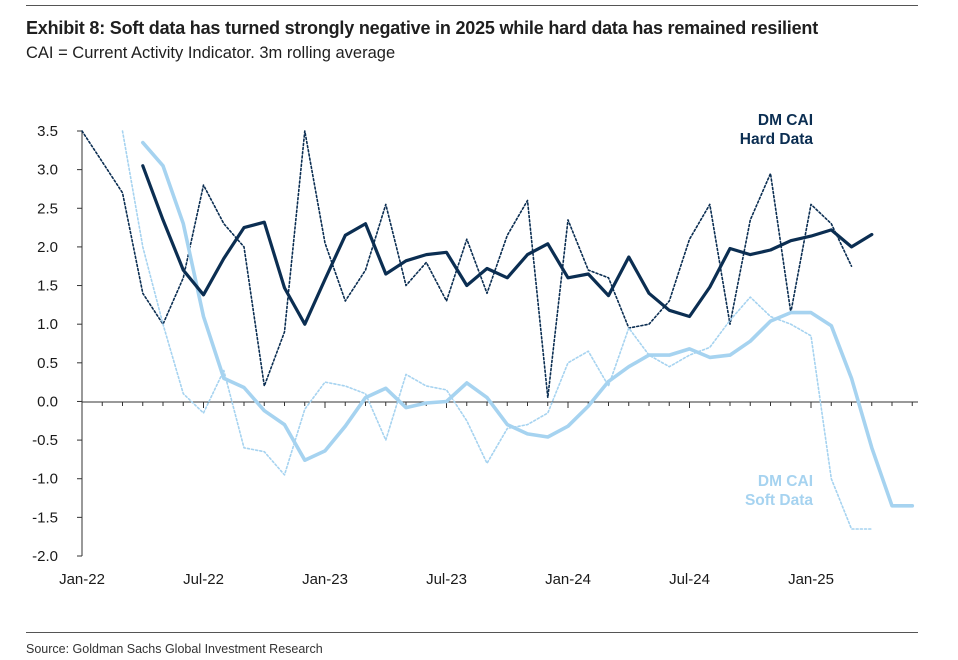 The height and width of the screenshot is (660, 958). I want to click on y-tick-label: 3.0, so click(47, 170).